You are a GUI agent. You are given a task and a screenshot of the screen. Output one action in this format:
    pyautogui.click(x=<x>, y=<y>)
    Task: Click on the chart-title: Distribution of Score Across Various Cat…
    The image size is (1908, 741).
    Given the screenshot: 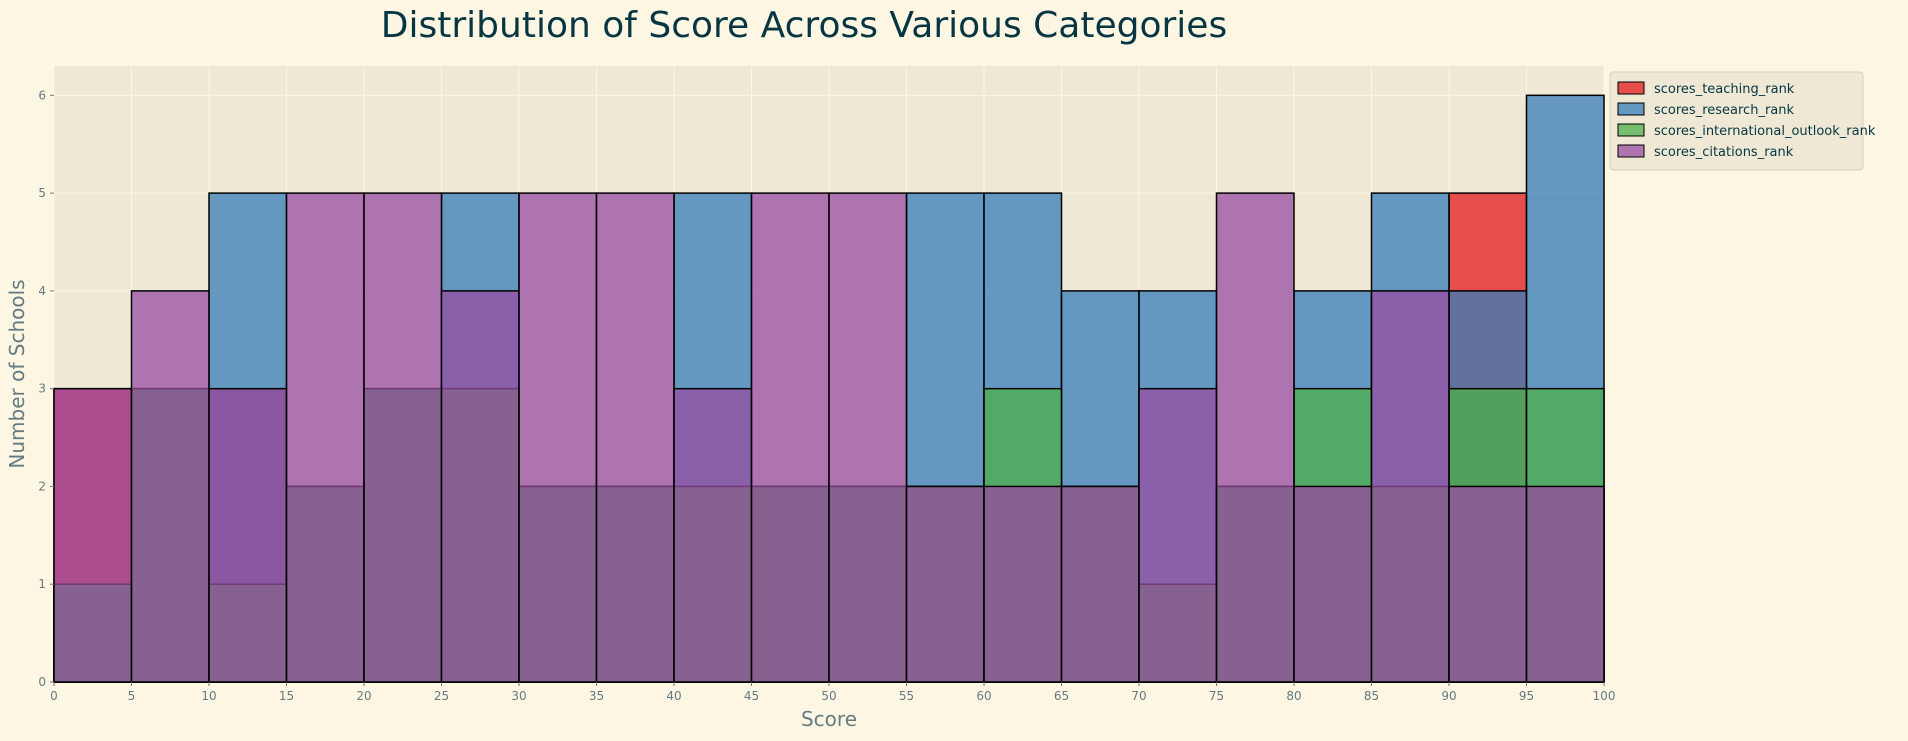 What is the action you would take?
    pyautogui.click(x=804, y=25)
    